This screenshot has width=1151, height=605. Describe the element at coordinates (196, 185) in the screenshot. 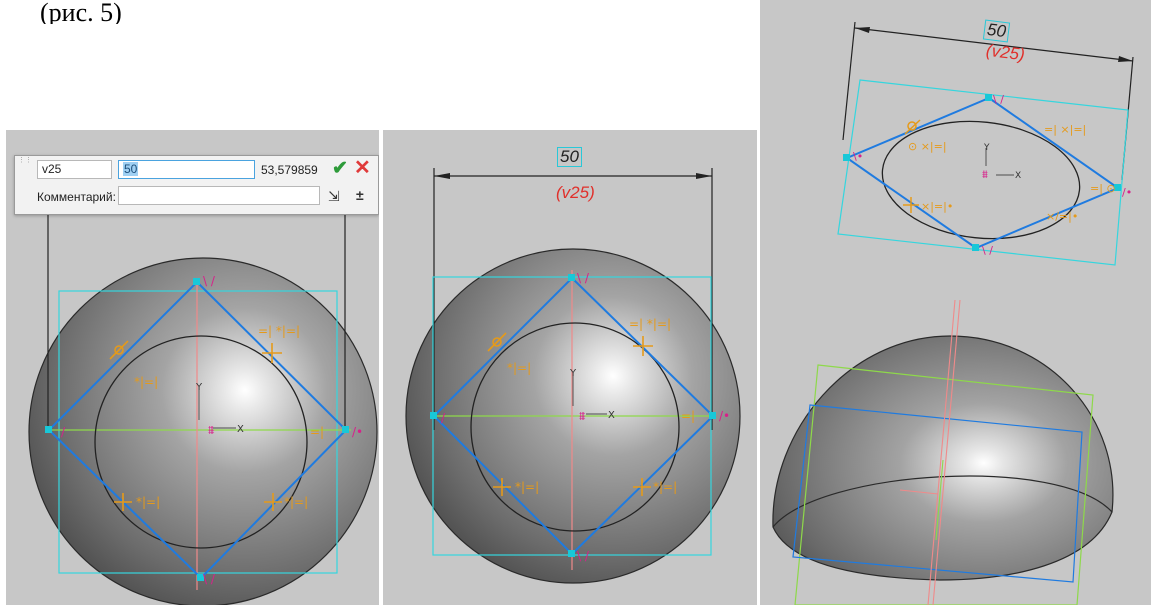

I see `dimension-edit-dialog: ⋮⋮ v25 50 53,579859 ✔ ✕ Комментарий: ⇲ ±` at that location.